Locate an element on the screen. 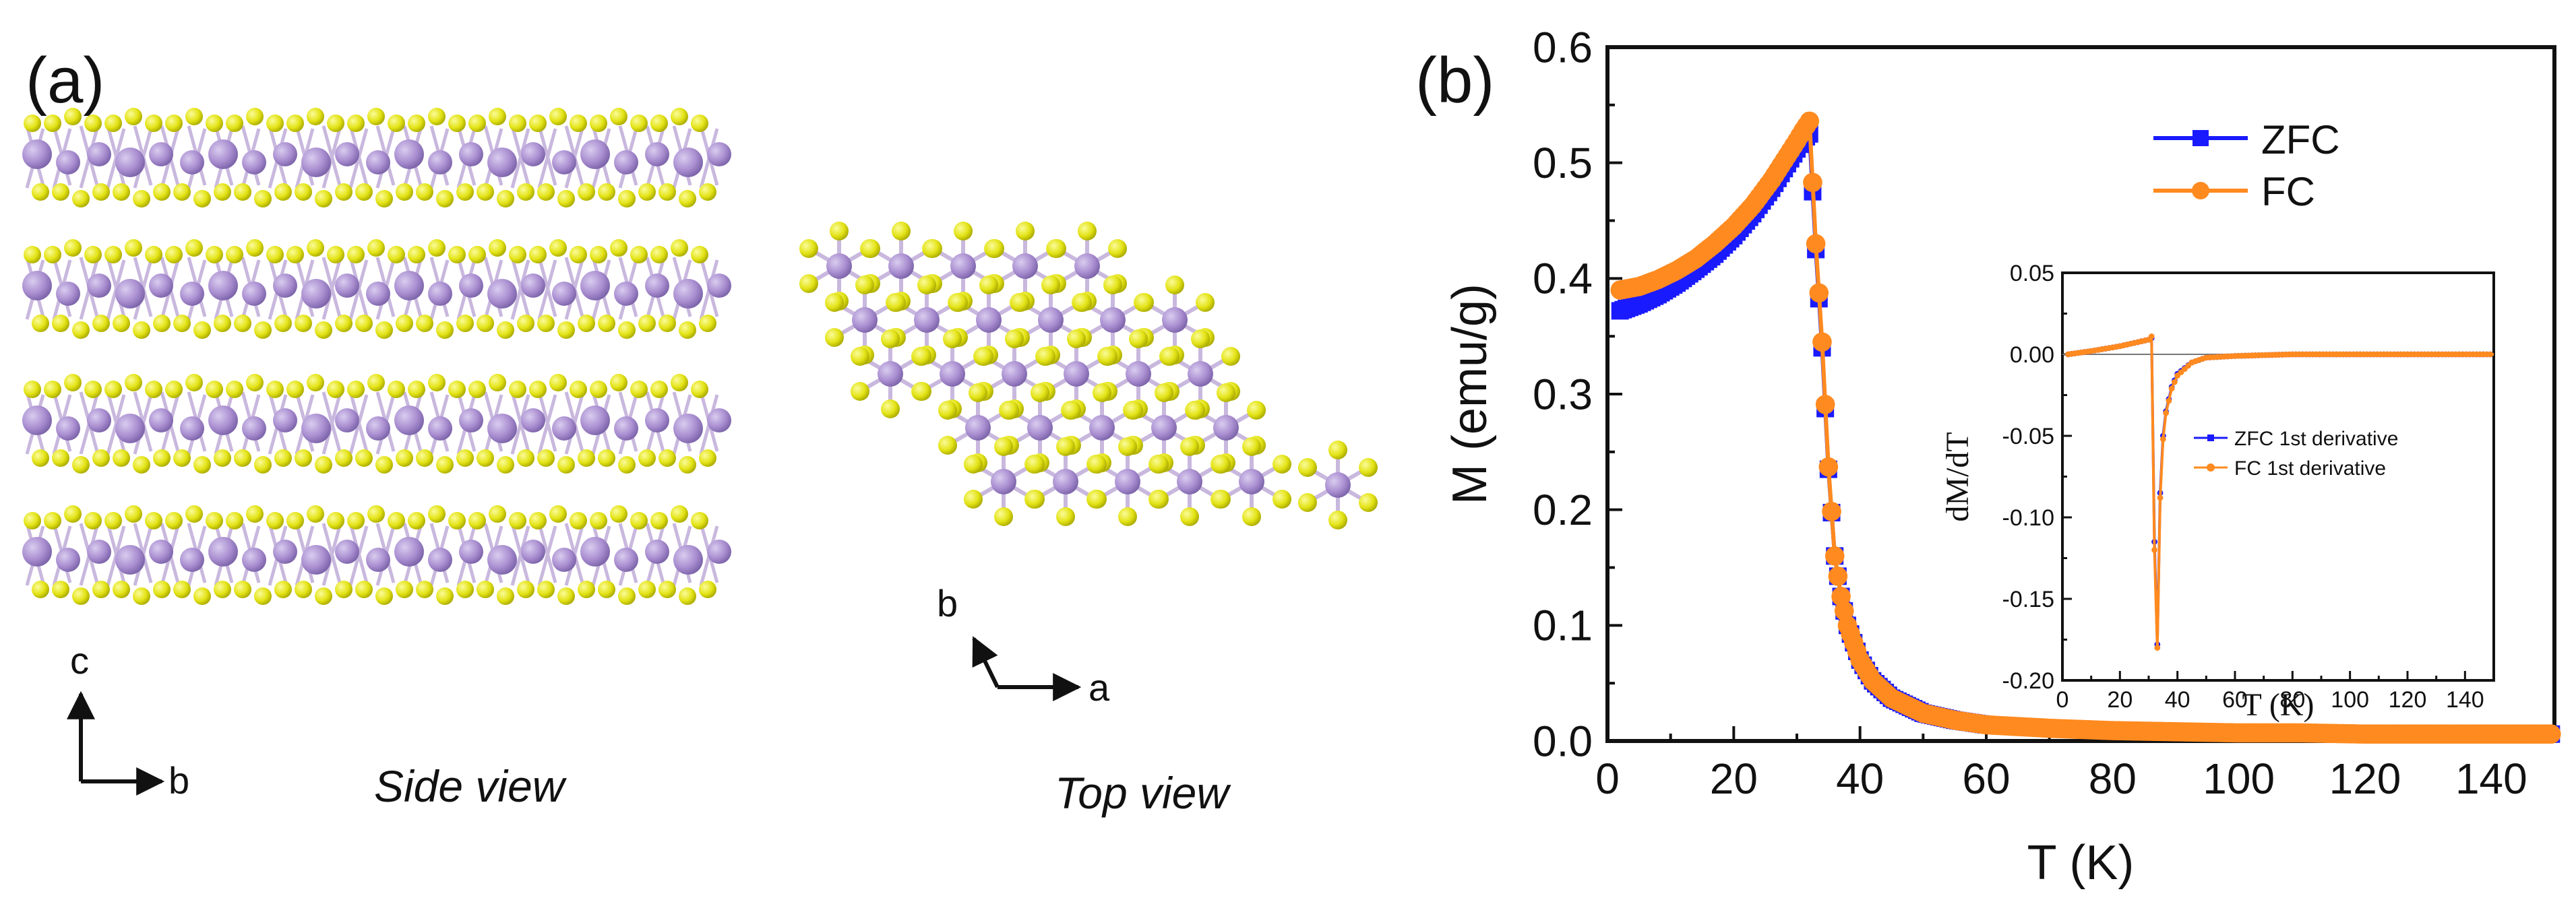 The width and height of the screenshot is (2576, 902). top-axis-up-arrow is located at coordinates (986, 662).